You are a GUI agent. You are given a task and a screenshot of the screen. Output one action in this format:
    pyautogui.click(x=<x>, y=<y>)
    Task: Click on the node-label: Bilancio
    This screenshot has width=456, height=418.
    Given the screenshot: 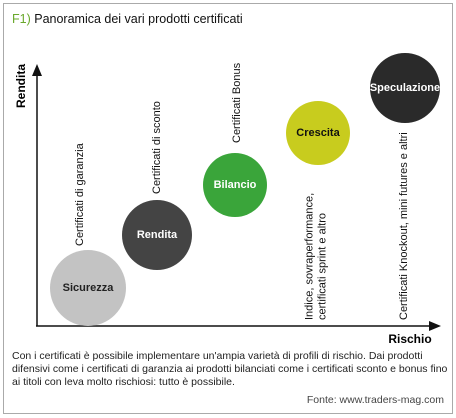 What is the action you would take?
    pyautogui.click(x=235, y=185)
    